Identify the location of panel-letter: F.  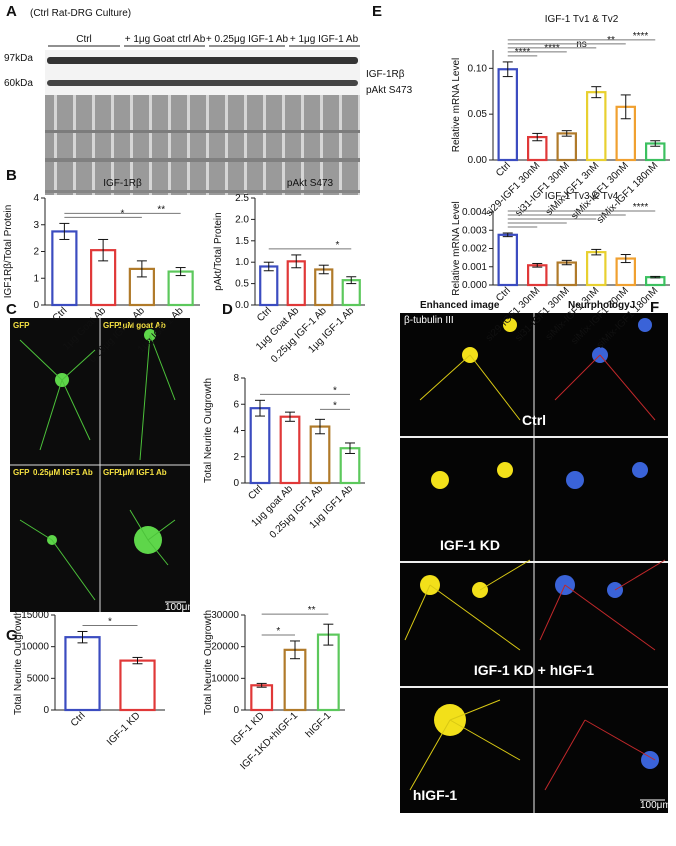
(654, 307).